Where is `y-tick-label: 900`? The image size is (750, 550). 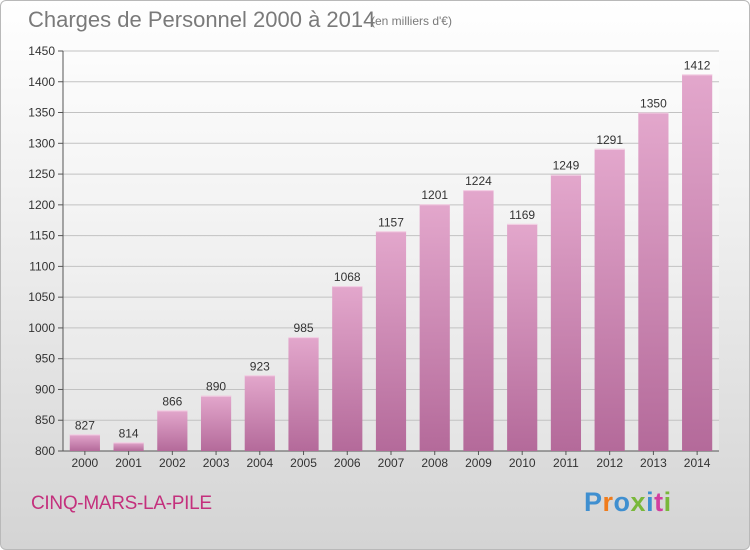
y-tick-label: 900 is located at coordinates (45, 389).